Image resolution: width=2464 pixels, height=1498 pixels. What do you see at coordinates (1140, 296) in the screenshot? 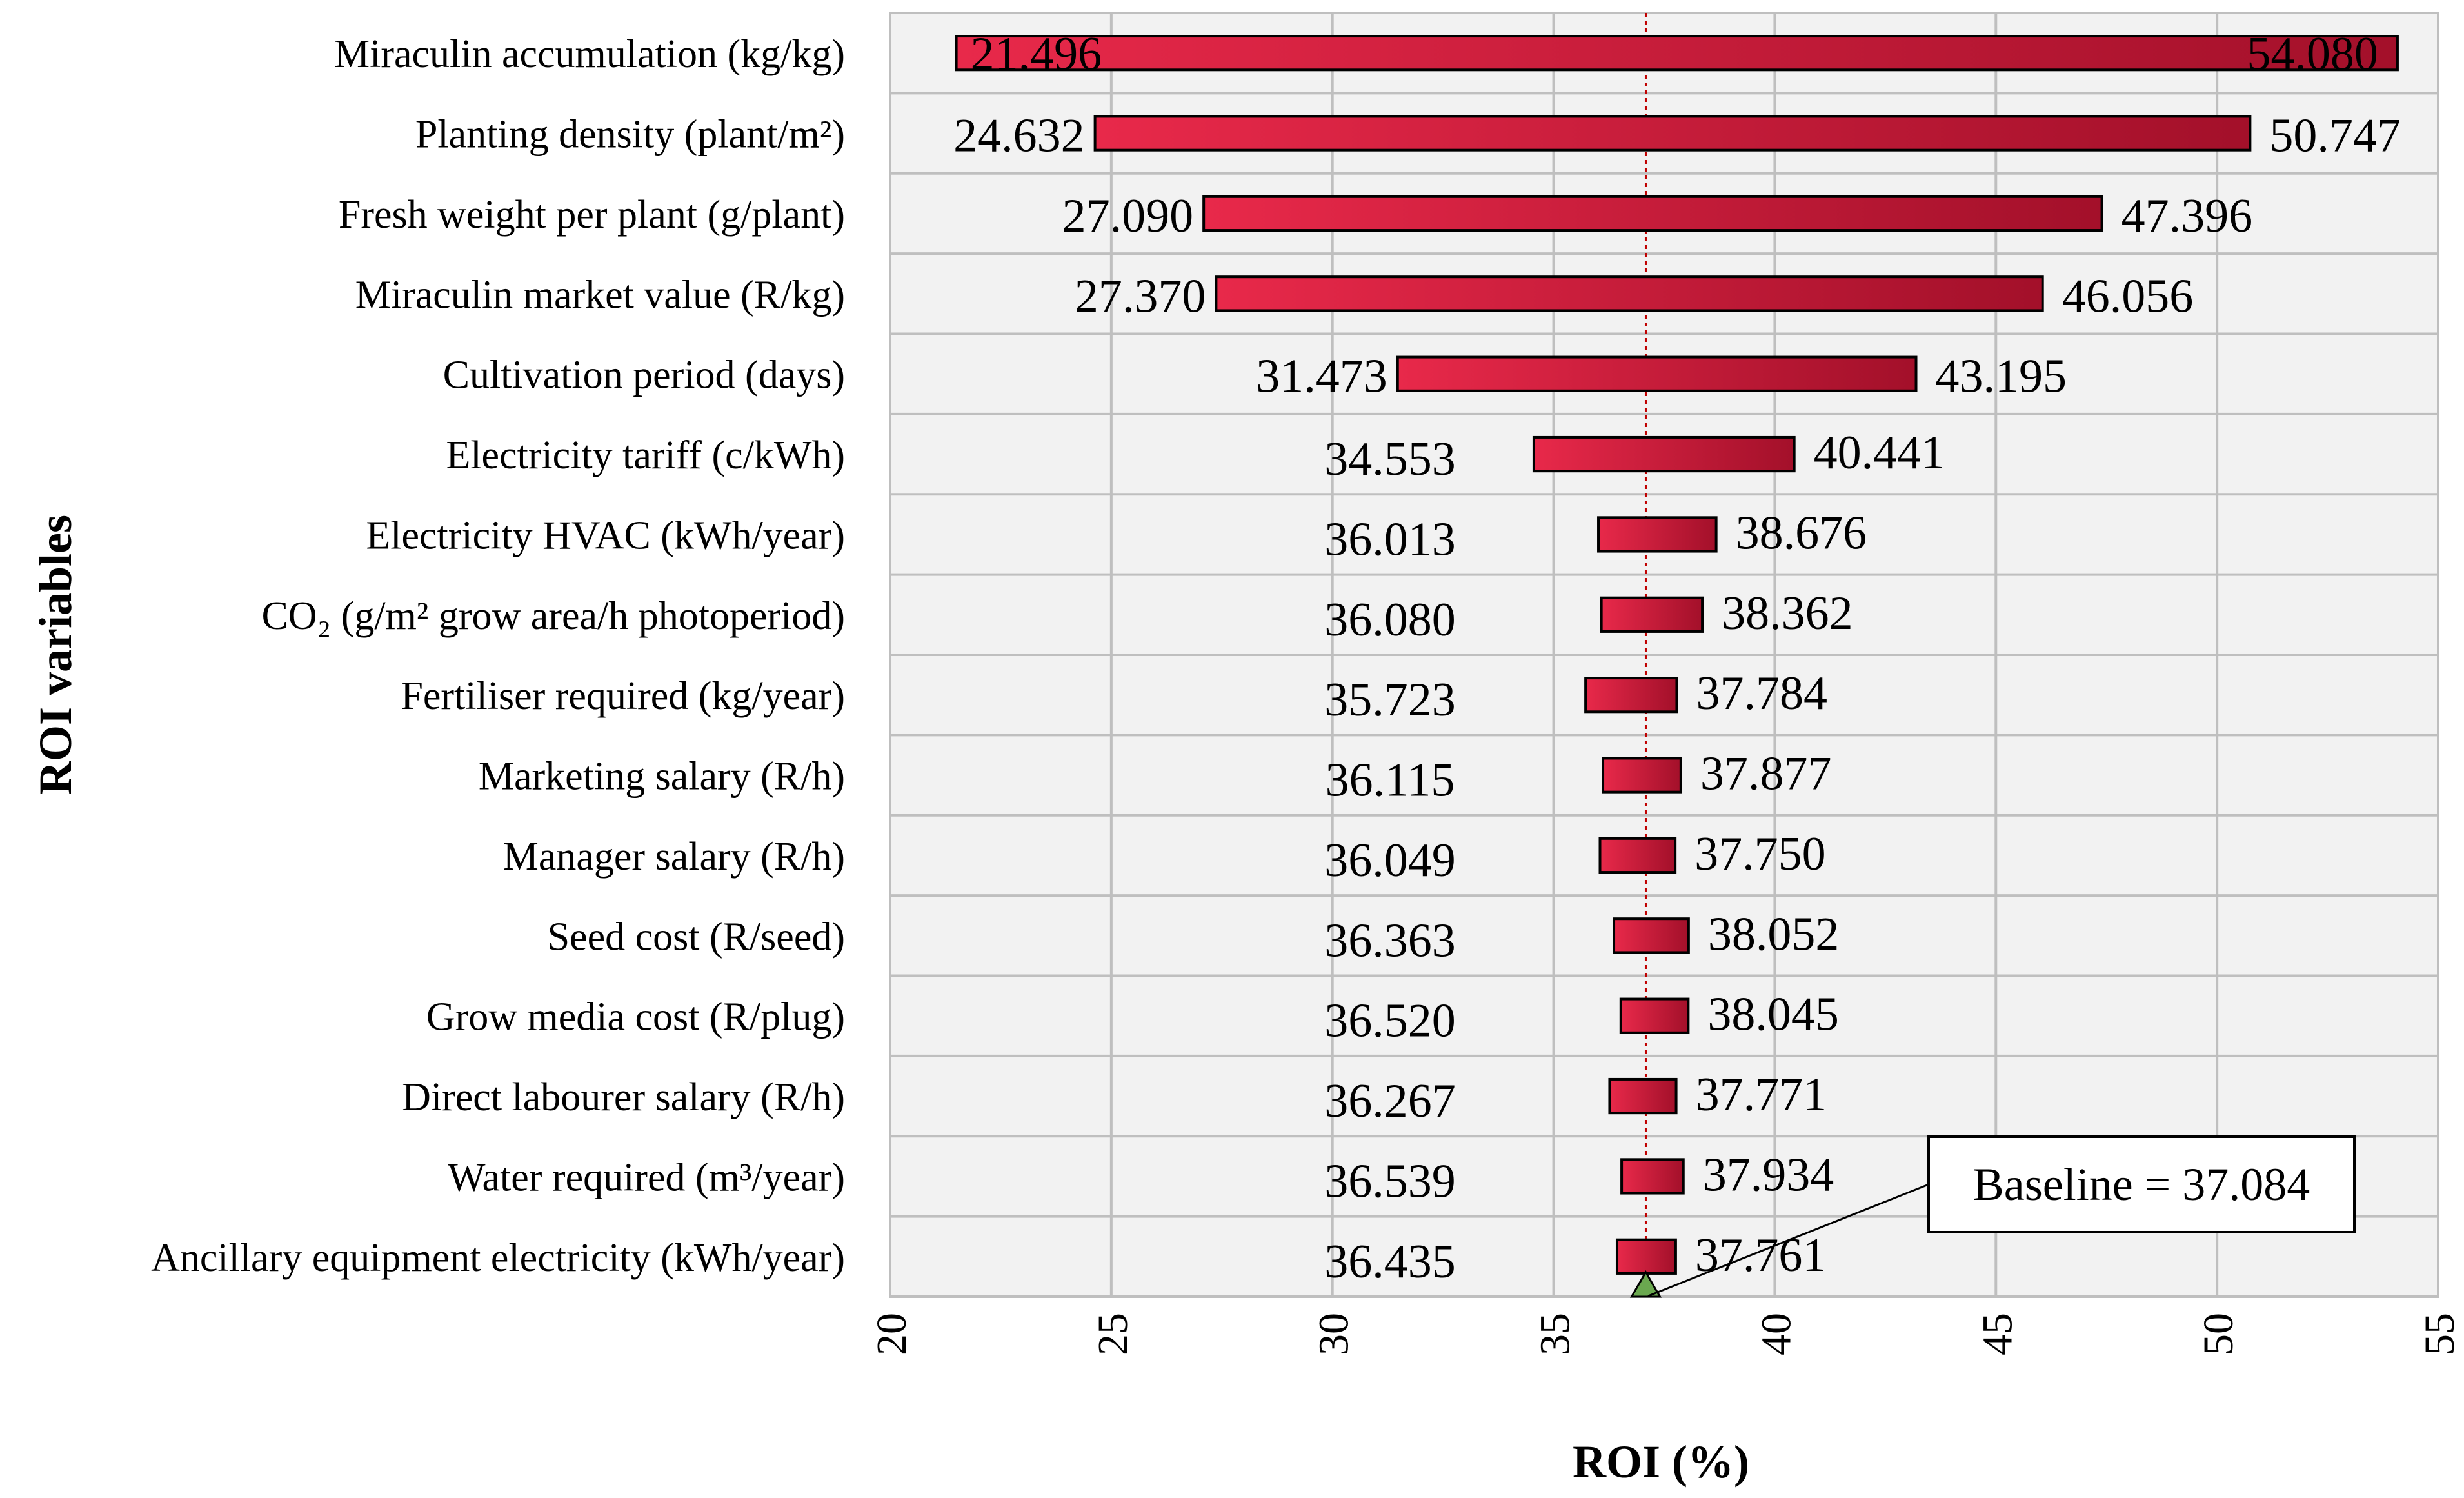
I see `low-value-label: 27.370` at bounding box center [1140, 296].